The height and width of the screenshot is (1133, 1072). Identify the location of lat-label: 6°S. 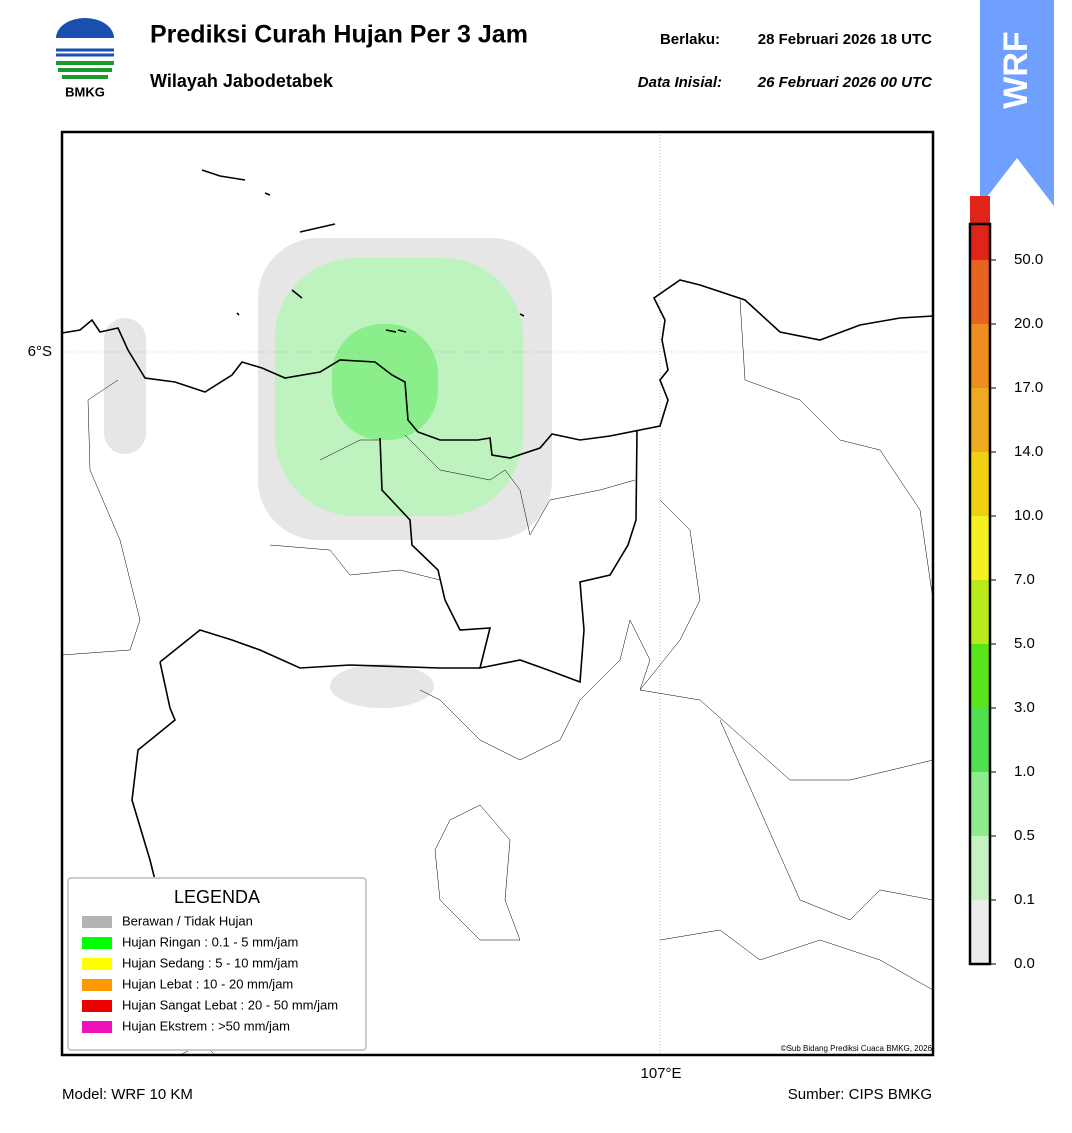
(40, 351).